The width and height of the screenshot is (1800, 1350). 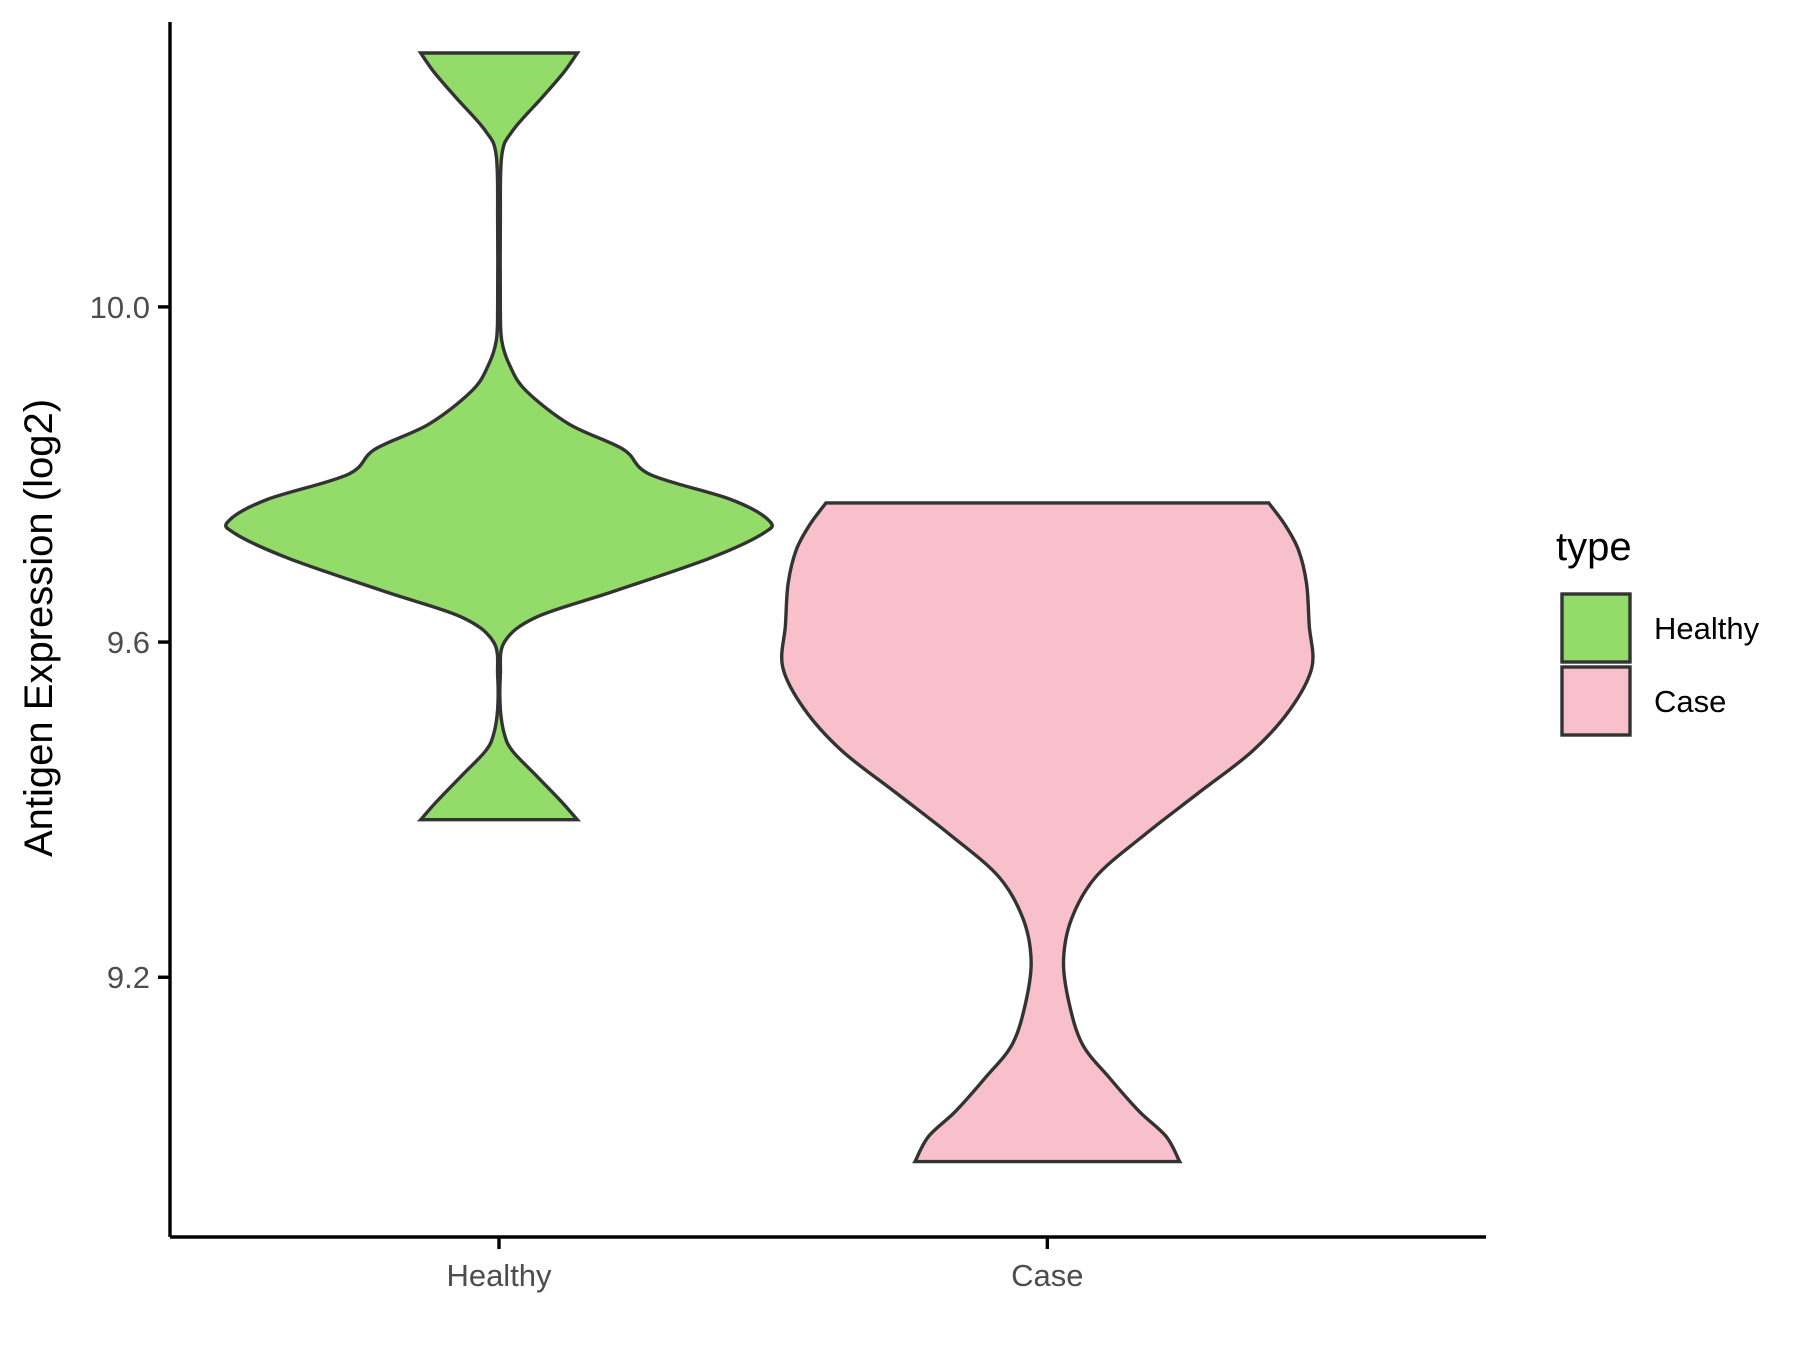 I want to click on y-tick-label: 10.0, so click(x=120, y=307).